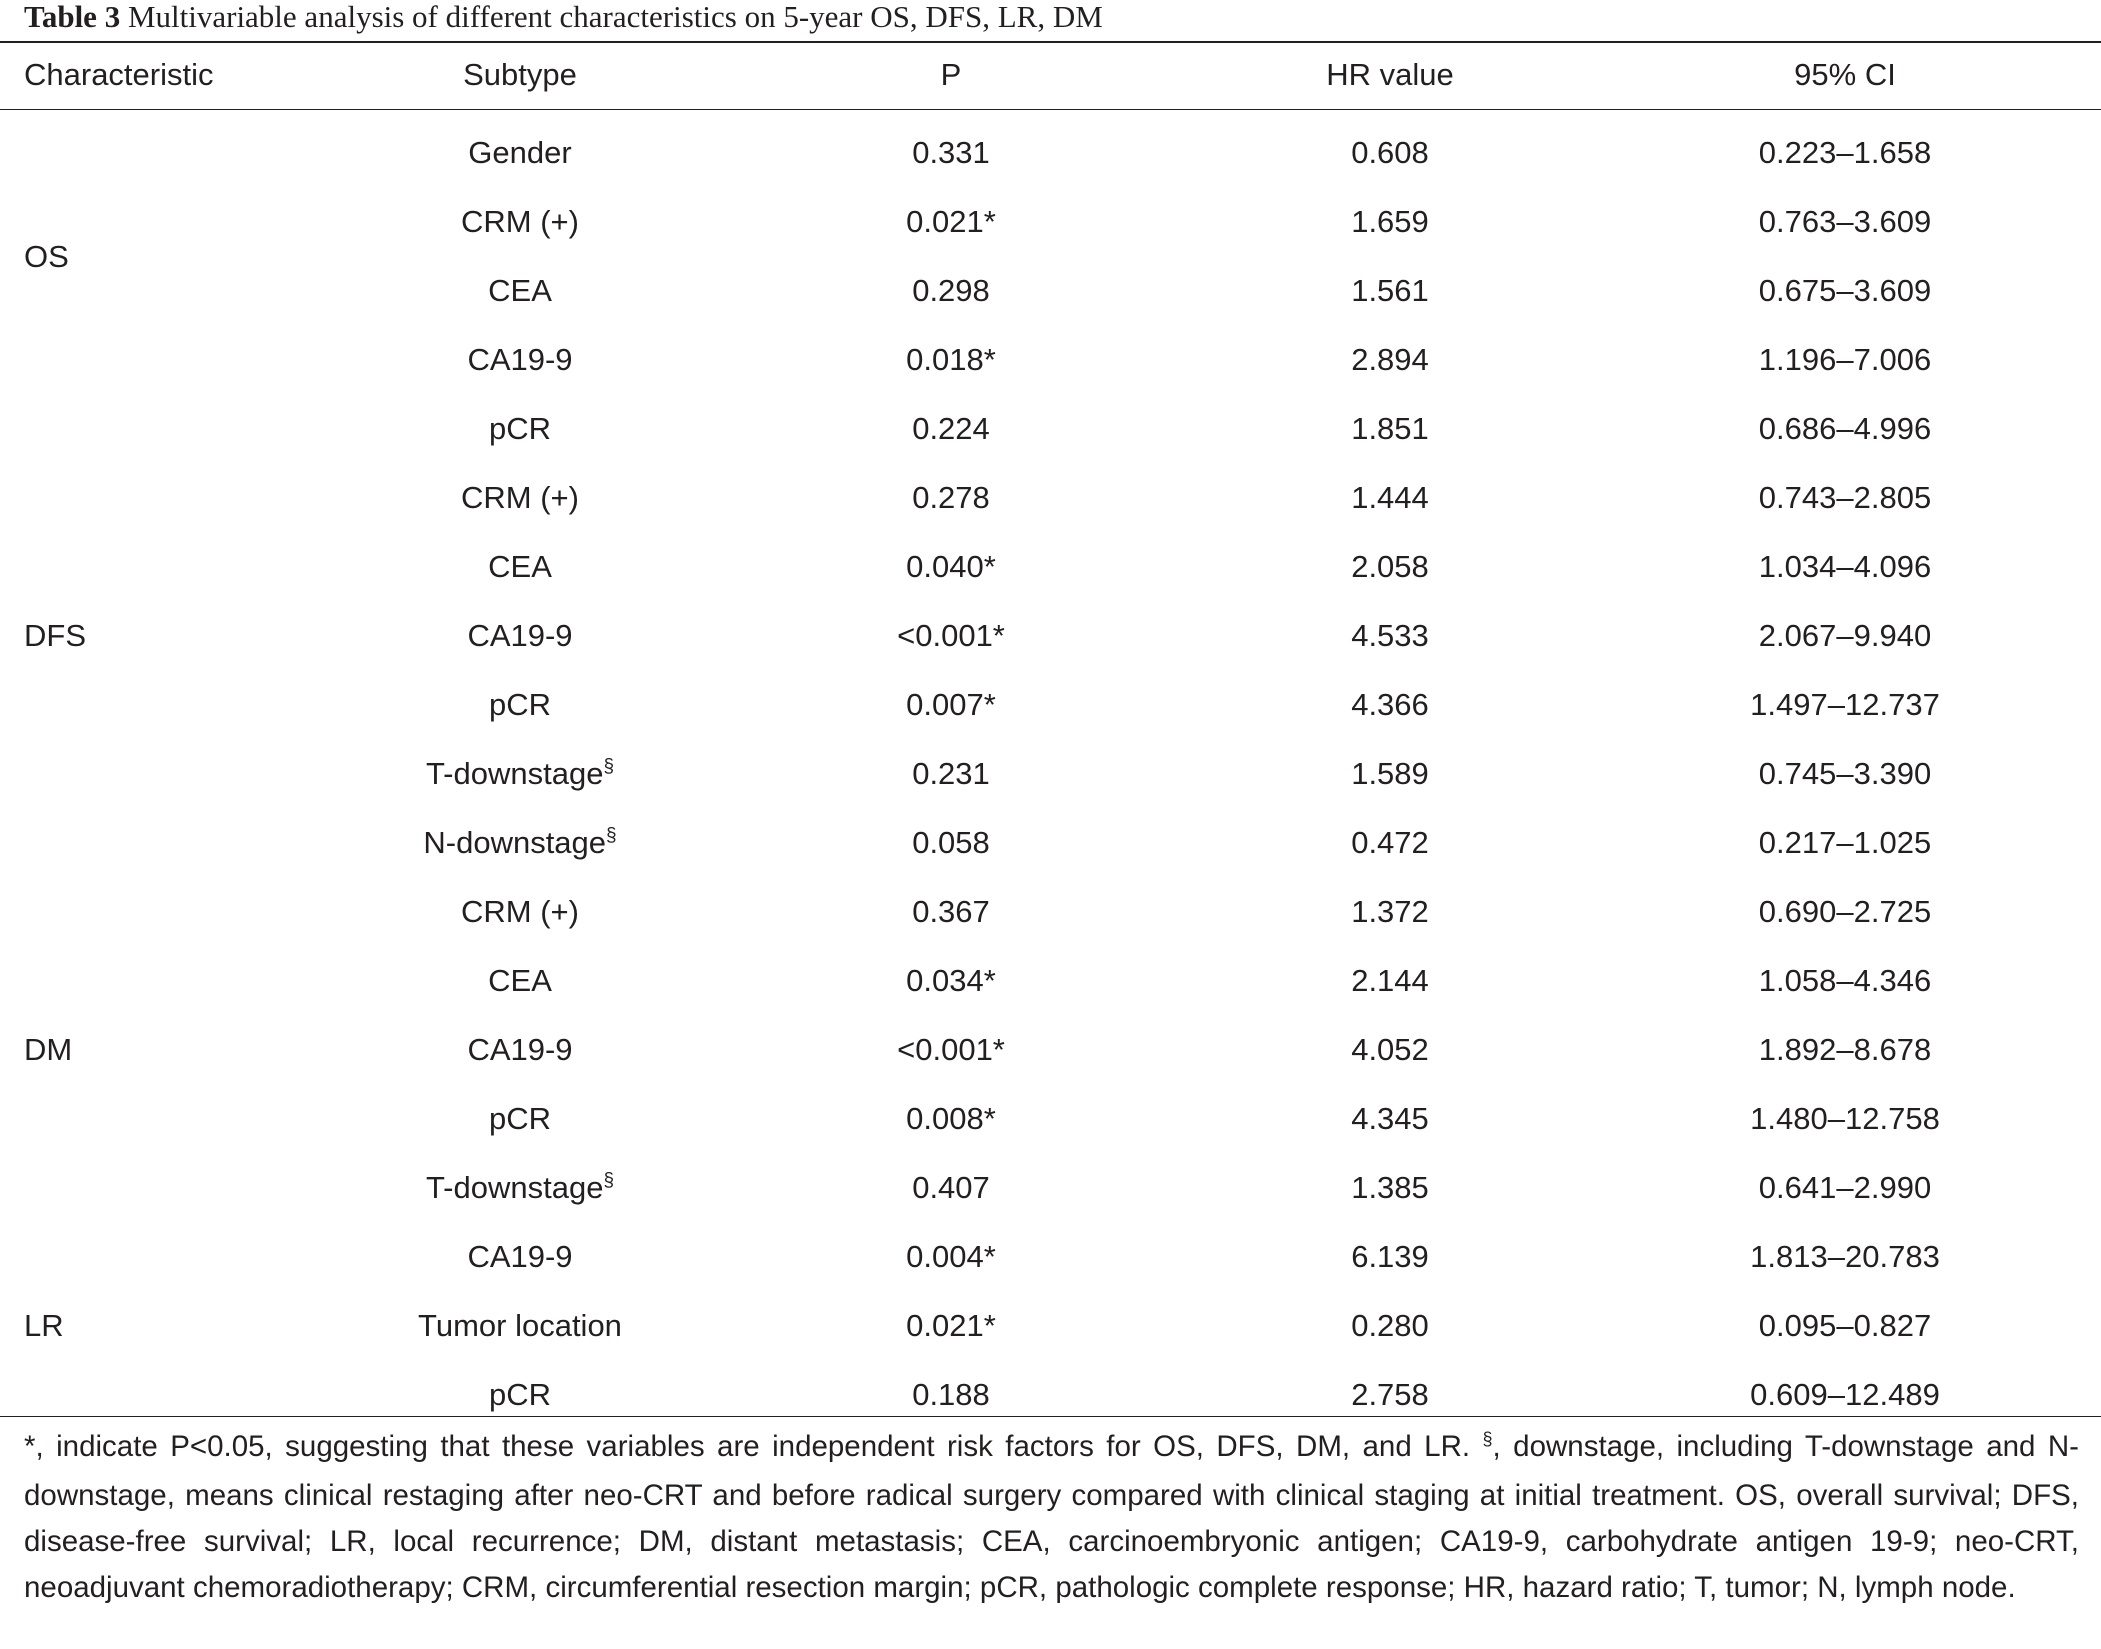 This screenshot has width=2101, height=1649. What do you see at coordinates (1390, 566) in the screenshot?
I see `cell-hr: 2.058` at bounding box center [1390, 566].